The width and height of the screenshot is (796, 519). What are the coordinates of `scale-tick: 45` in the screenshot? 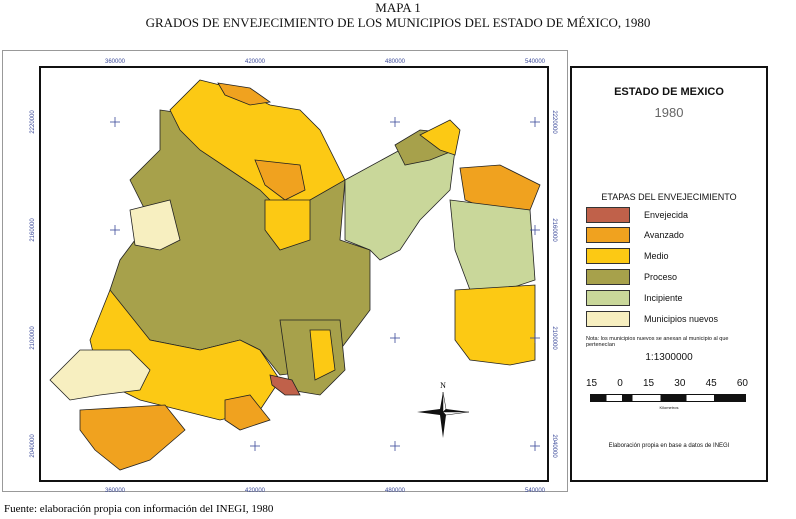 It's located at (711, 383).